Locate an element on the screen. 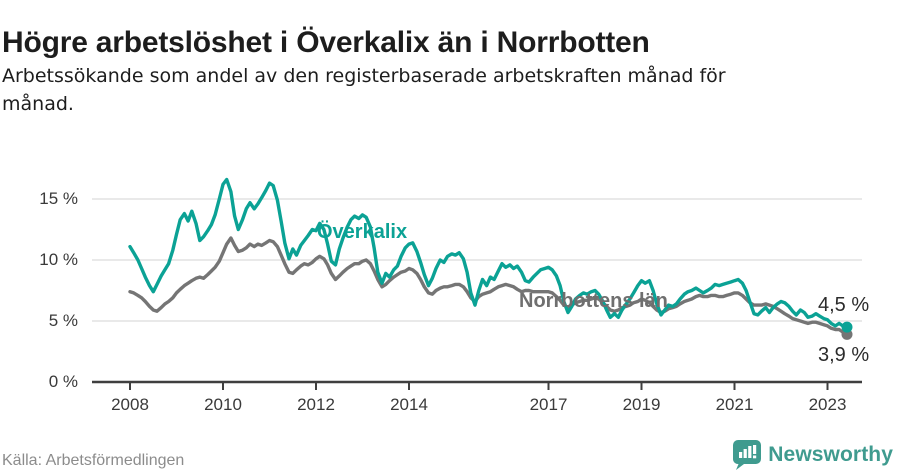 This screenshot has height=474, width=900. y-tick-label-0: 0 % is located at coordinates (63, 381).